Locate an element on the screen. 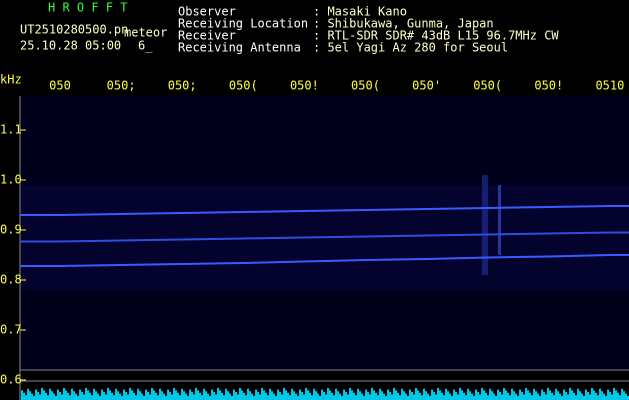 Image resolution: width=629 pixels, height=400 pixels. datetime: 25.10.28 05:00 is located at coordinates (70, 46).